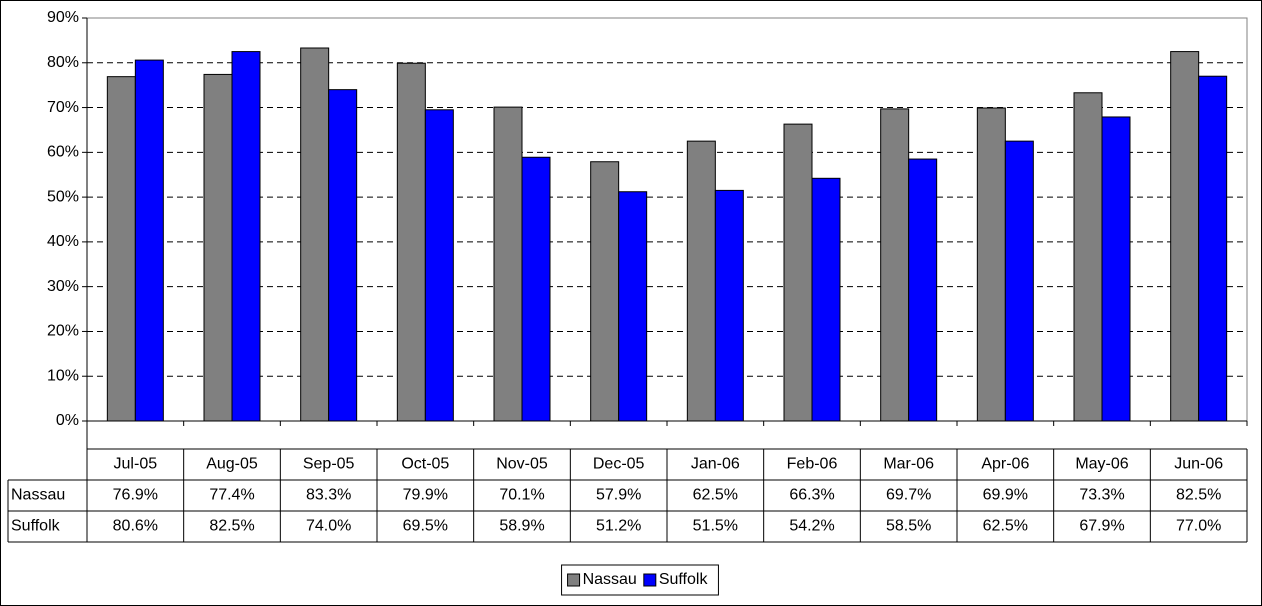  I want to click on y-tick-label: 80%, so click(63, 62).